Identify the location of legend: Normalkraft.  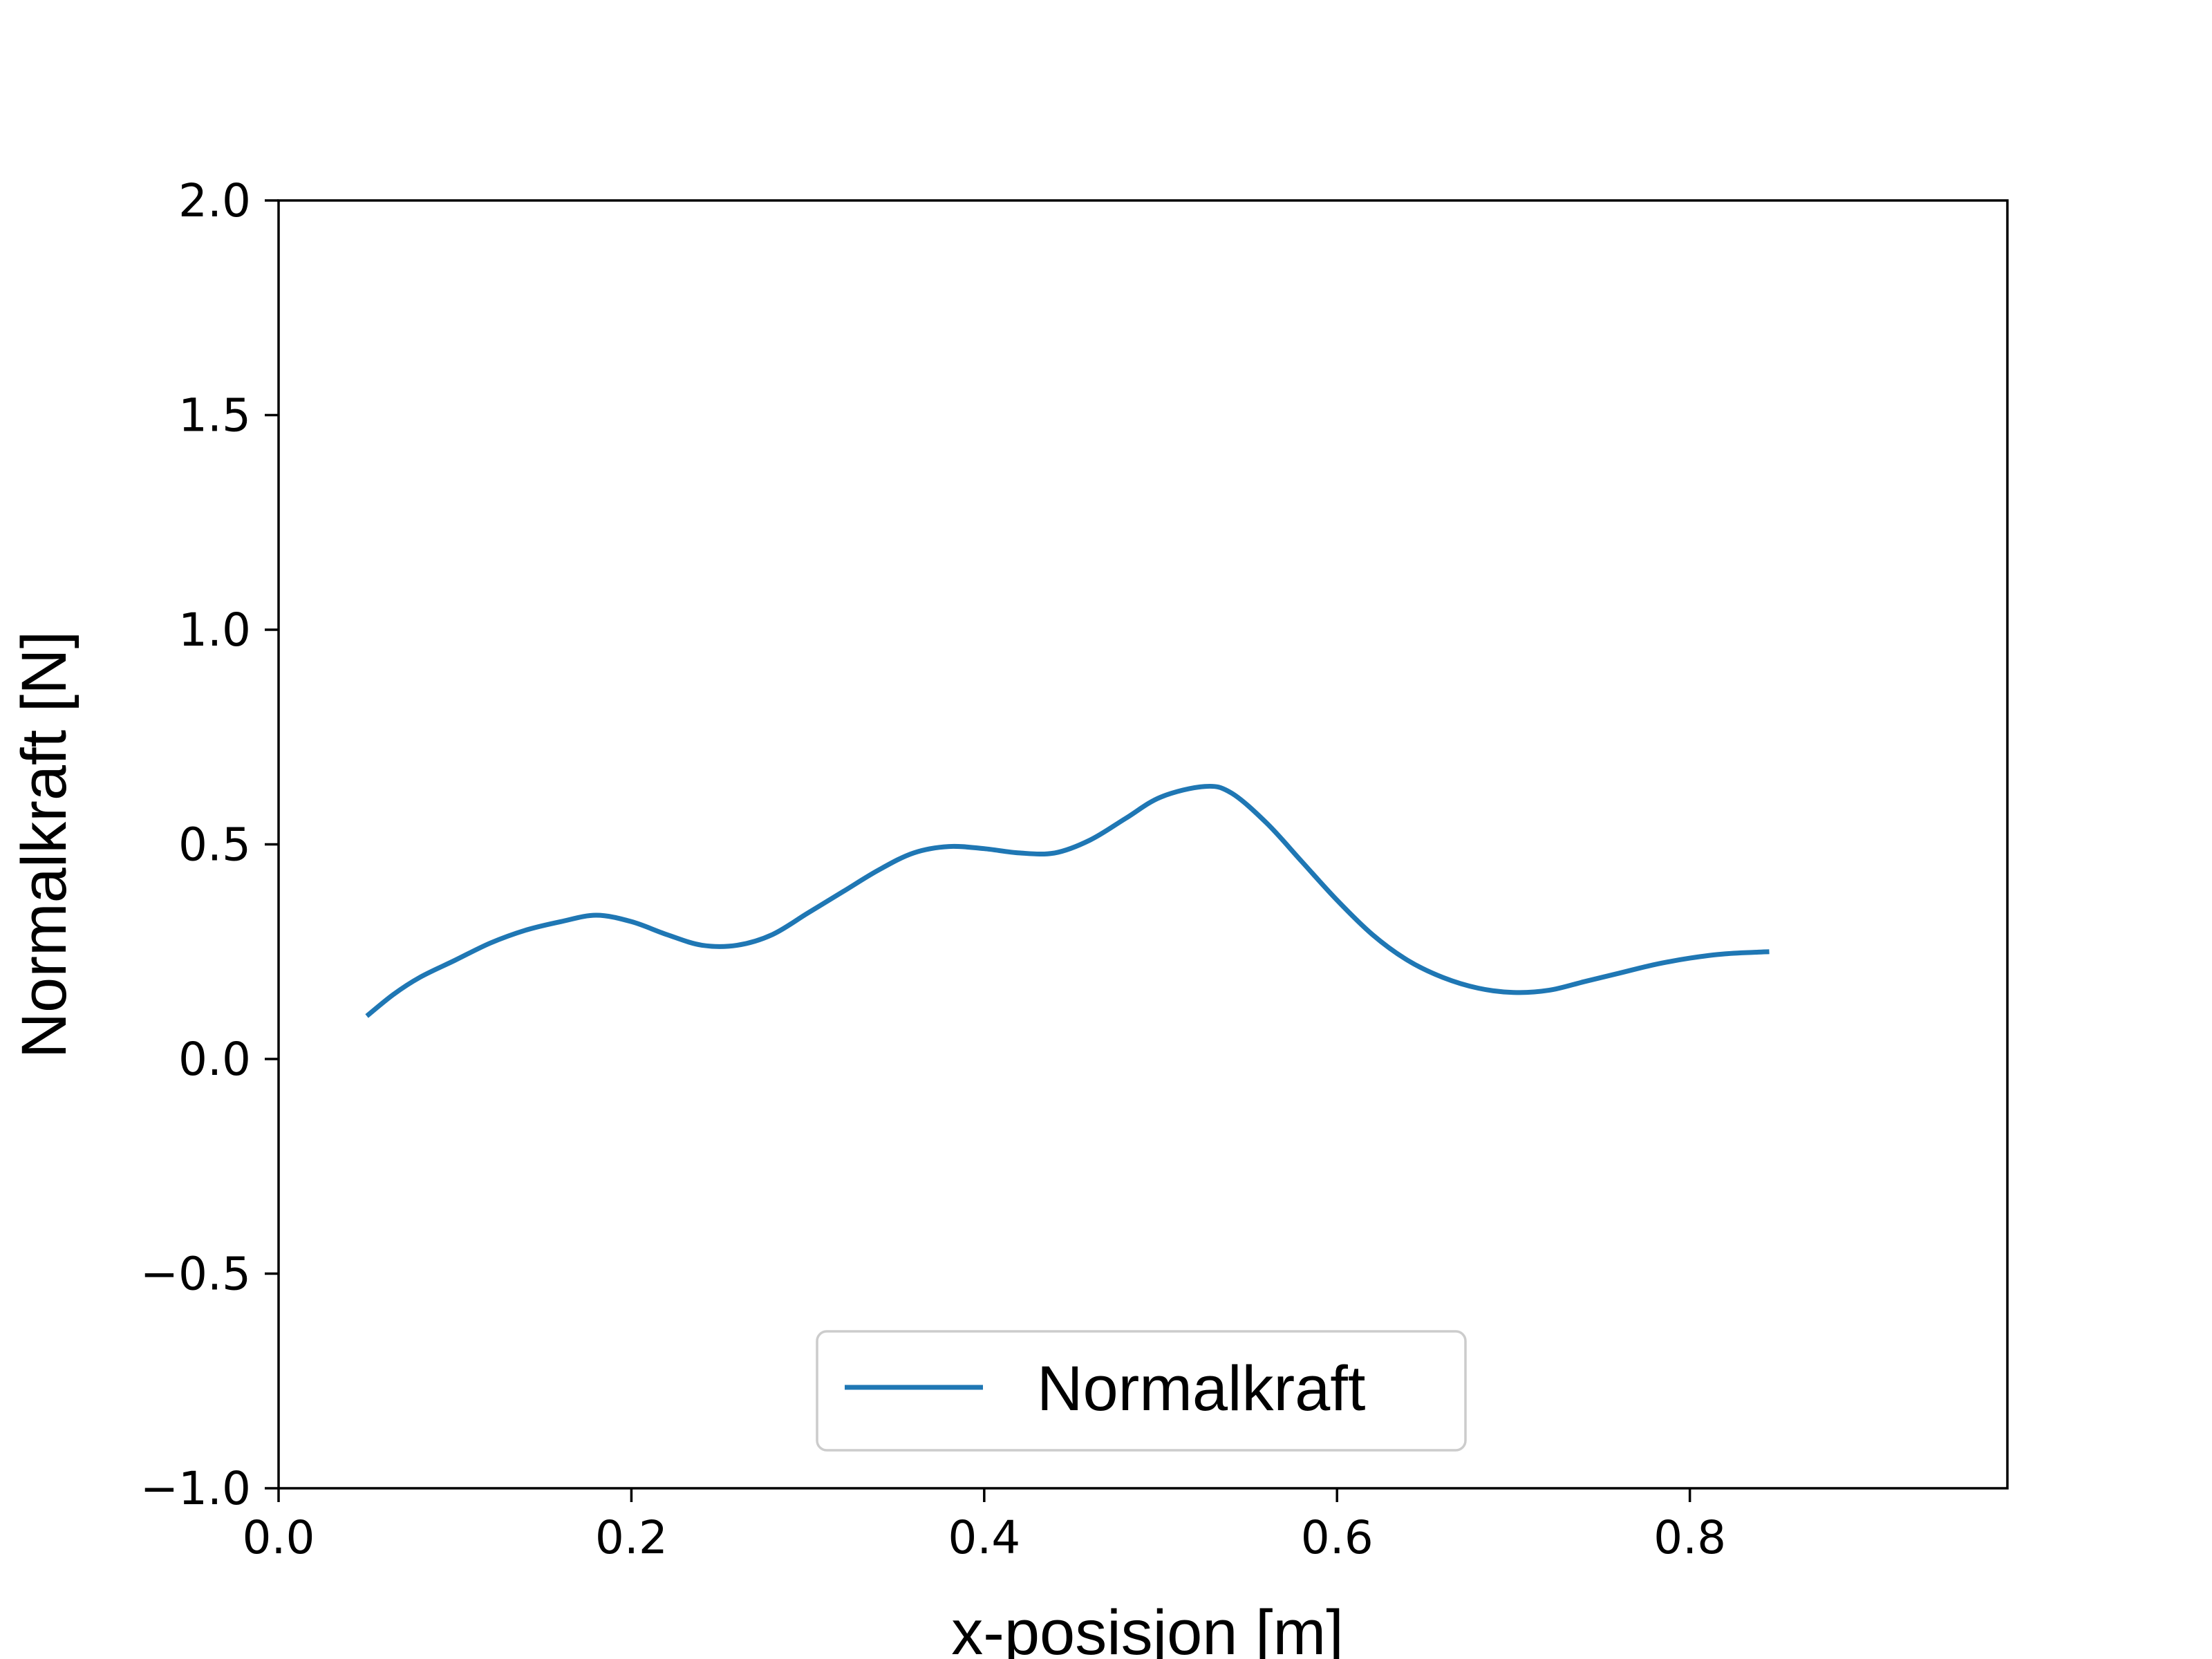
(1141, 1391).